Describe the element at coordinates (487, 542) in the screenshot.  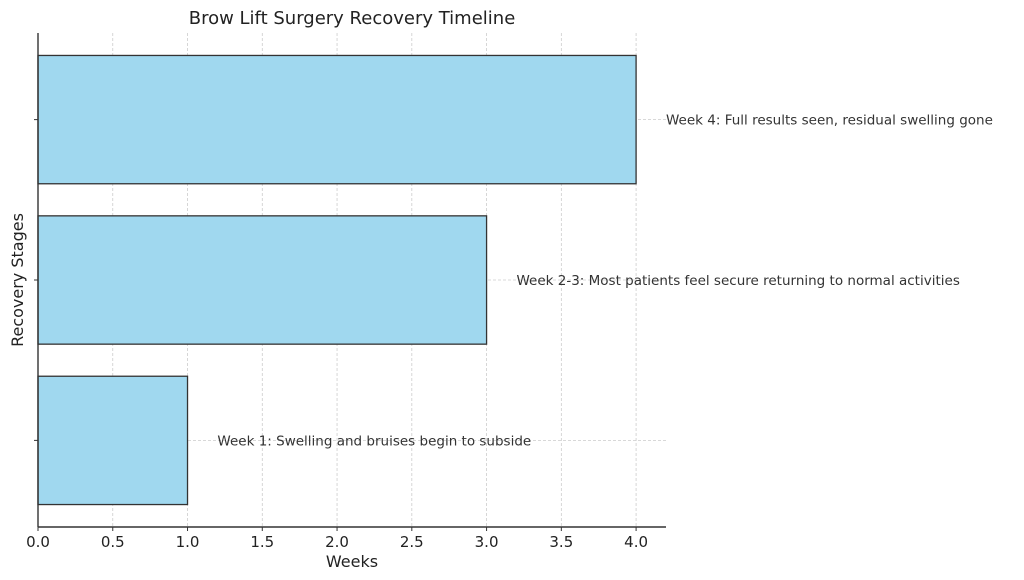
I see `x-tick-label: 3.0` at that location.